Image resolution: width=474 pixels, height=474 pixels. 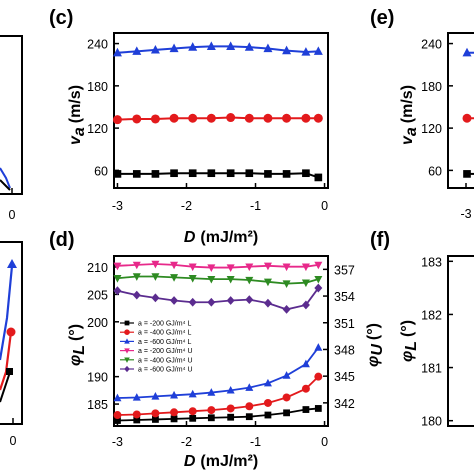 What do you see at coordinates (13, 441) in the screenshot?
I see `left-bottom-x-tick-label: 0` at bounding box center [13, 441].